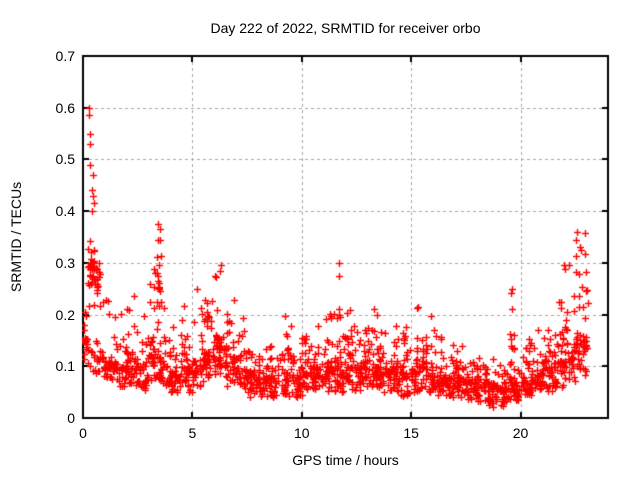 This screenshot has width=640, height=480. I want to click on y-tick-label-2: 0.2, so click(65, 314).